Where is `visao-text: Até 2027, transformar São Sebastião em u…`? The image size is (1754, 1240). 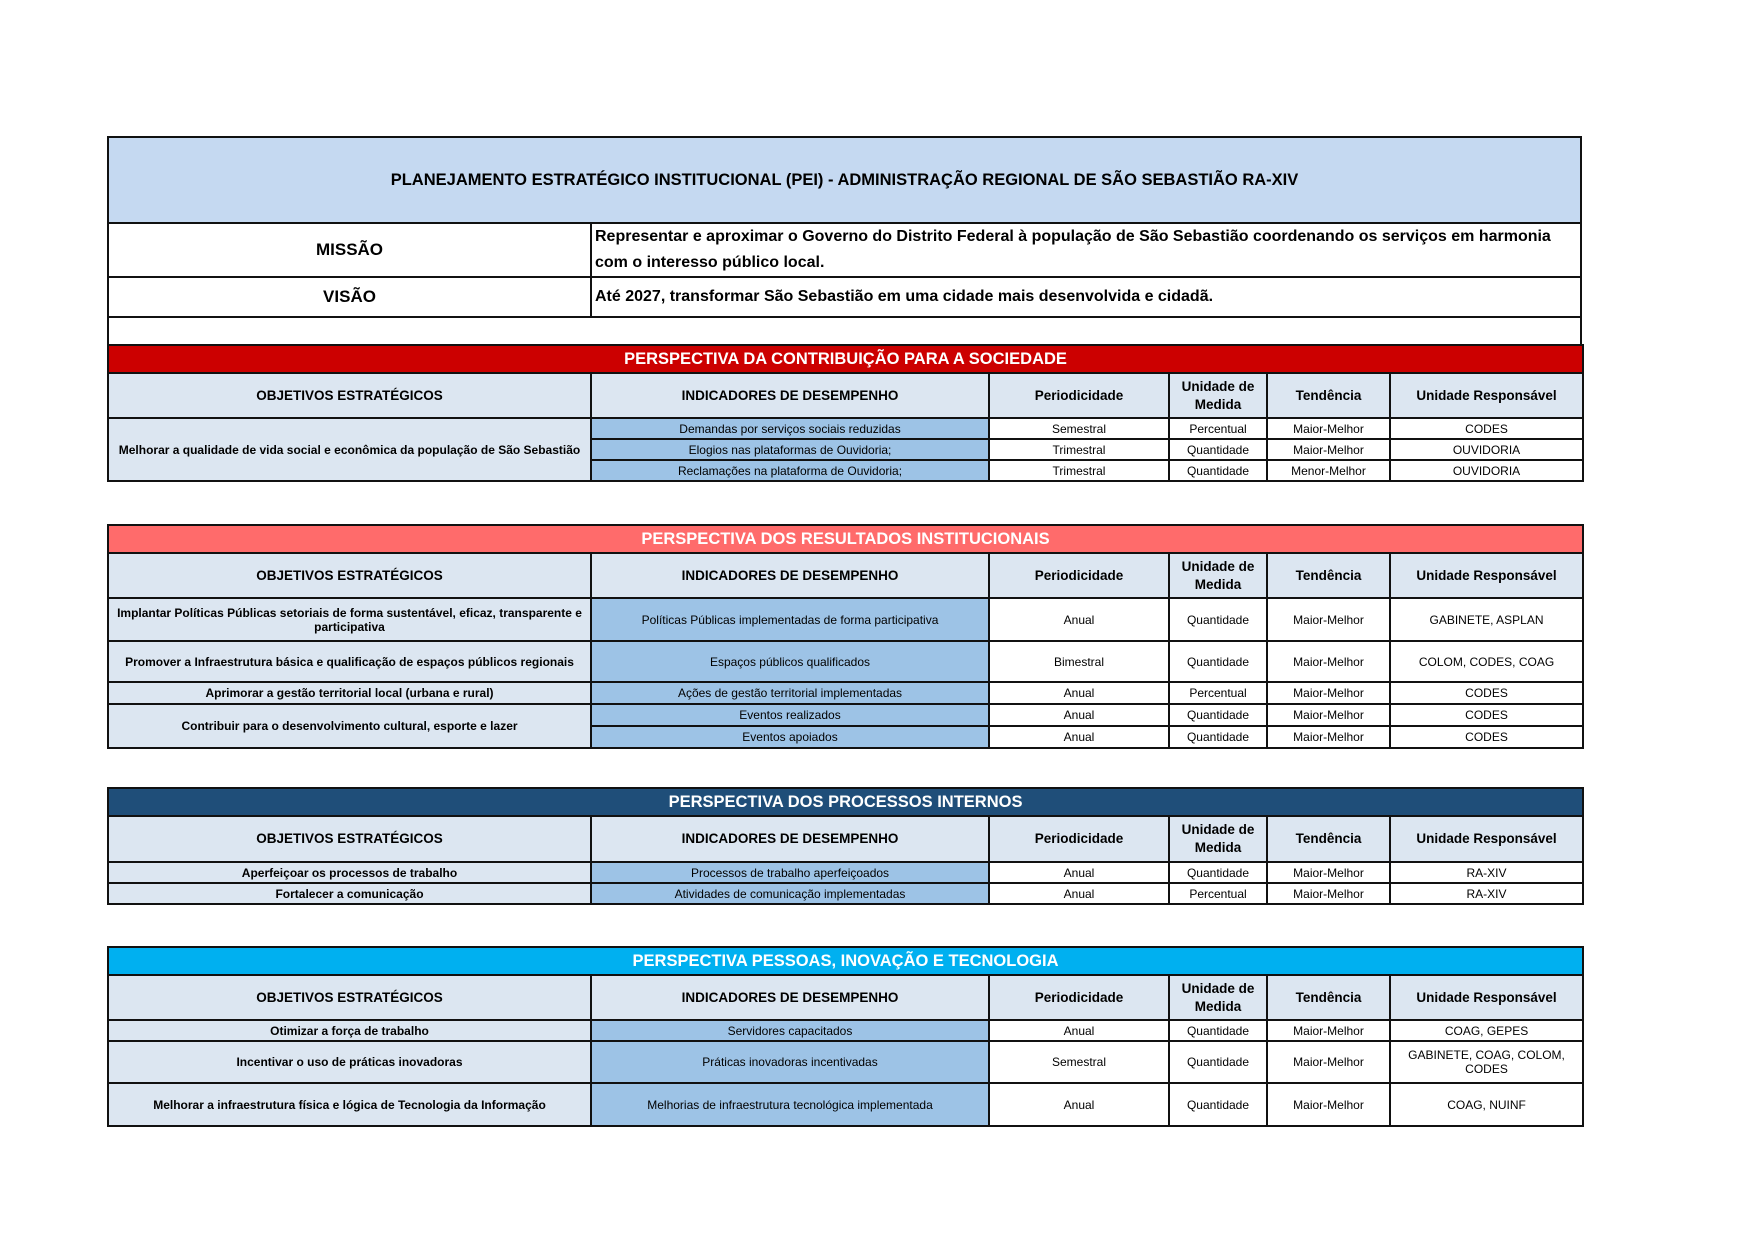 visao-text: Até 2027, transformar São Sebastião em u… is located at coordinates (1086, 297).